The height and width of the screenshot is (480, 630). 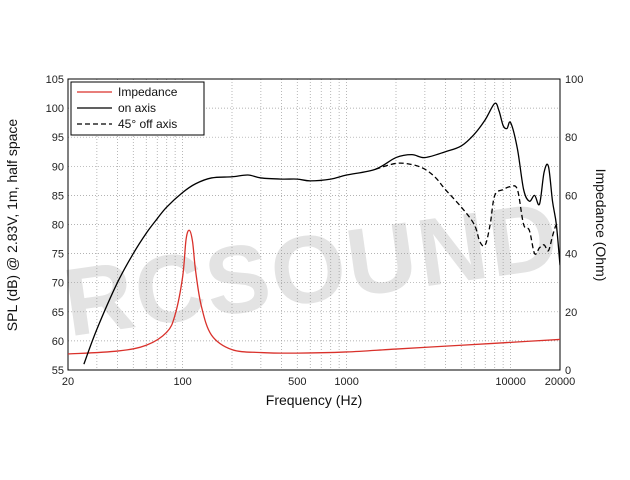 What do you see at coordinates (68, 382) in the screenshot?
I see `x-tick-label: 20` at bounding box center [68, 382].